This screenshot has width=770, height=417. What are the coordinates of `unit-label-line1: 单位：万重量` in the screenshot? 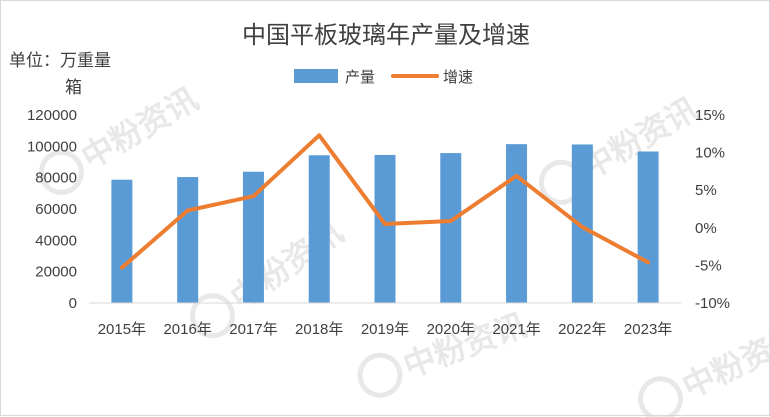 It's located at (60, 61).